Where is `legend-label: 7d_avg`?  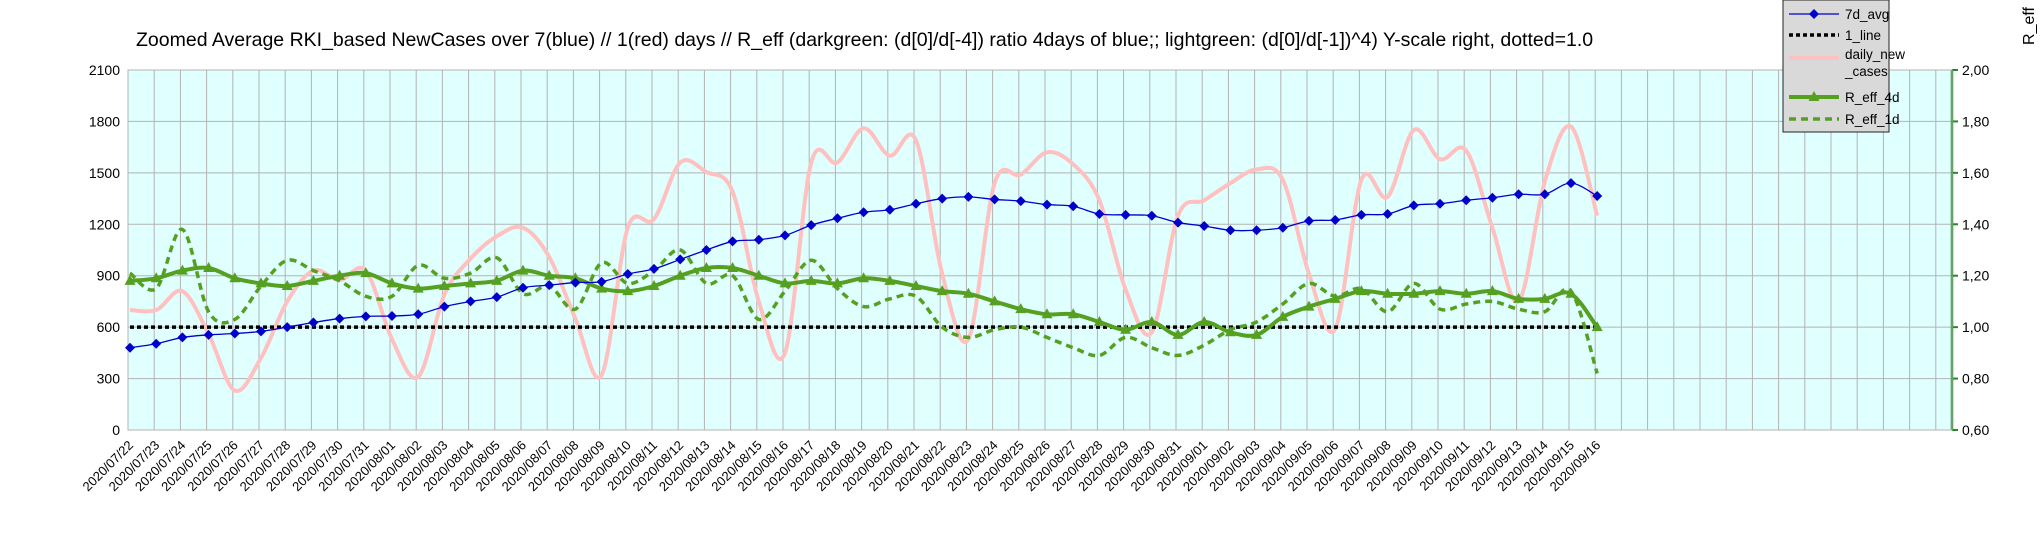 legend-label: 7d_avg is located at coordinates (1867, 14).